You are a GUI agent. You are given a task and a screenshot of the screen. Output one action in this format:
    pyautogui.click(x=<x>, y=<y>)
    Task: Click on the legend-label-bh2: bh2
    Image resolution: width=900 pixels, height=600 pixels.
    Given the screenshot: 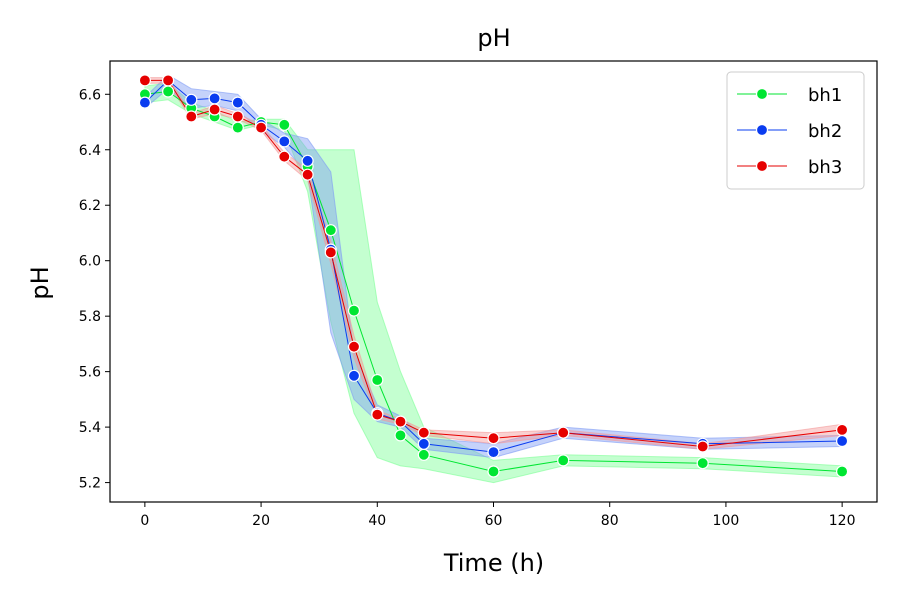 What is the action you would take?
    pyautogui.click(x=825, y=131)
    